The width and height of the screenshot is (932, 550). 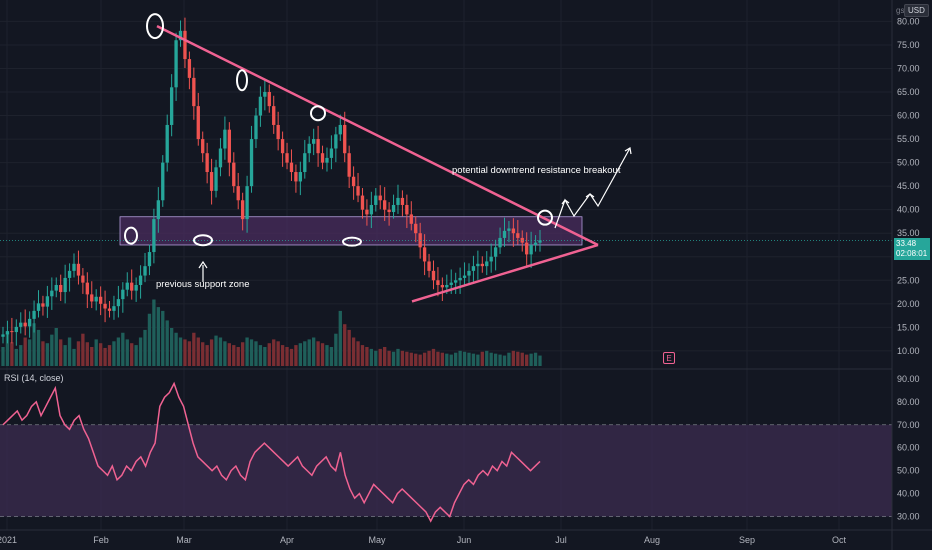 What do you see at coordinates (101, 540) in the screenshot?
I see `time-tick-label: Feb` at bounding box center [101, 540].